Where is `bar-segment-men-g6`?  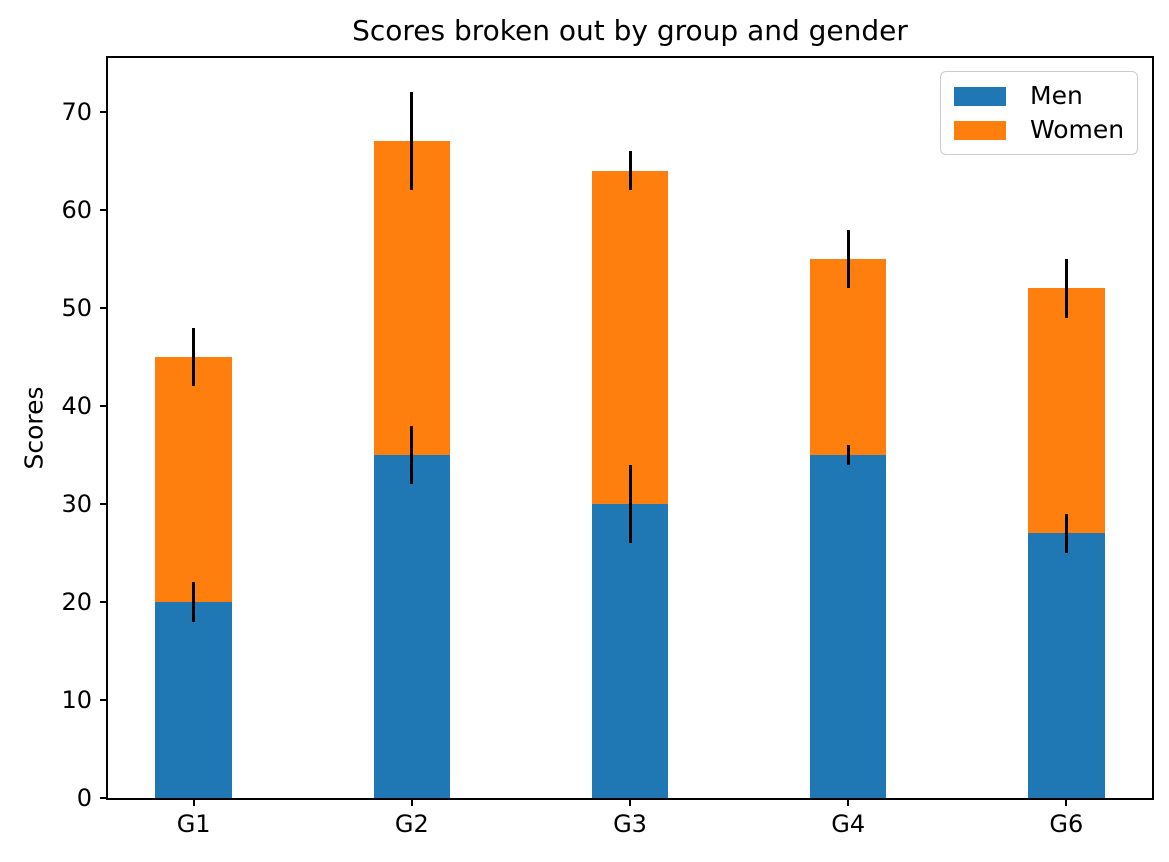
bar-segment-men-g6 is located at coordinates (1066, 665).